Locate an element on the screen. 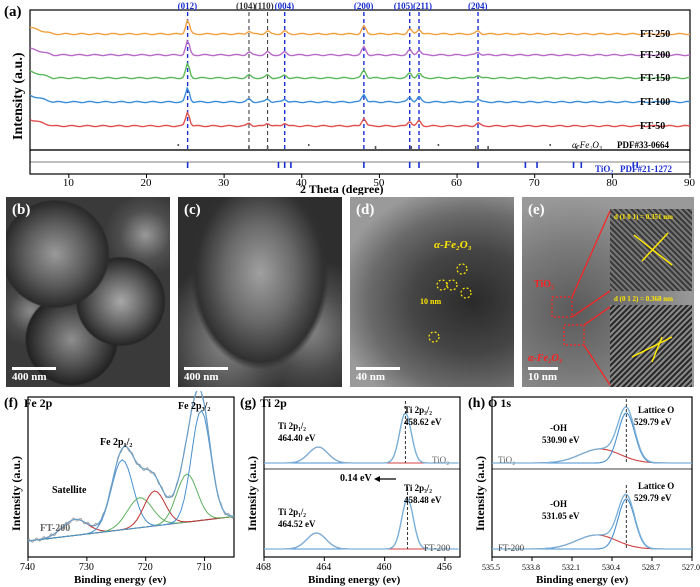 Image resolution: width=700 pixels, height=587 pixels. fe2p-tick-label-710: 710 is located at coordinates (204, 567).